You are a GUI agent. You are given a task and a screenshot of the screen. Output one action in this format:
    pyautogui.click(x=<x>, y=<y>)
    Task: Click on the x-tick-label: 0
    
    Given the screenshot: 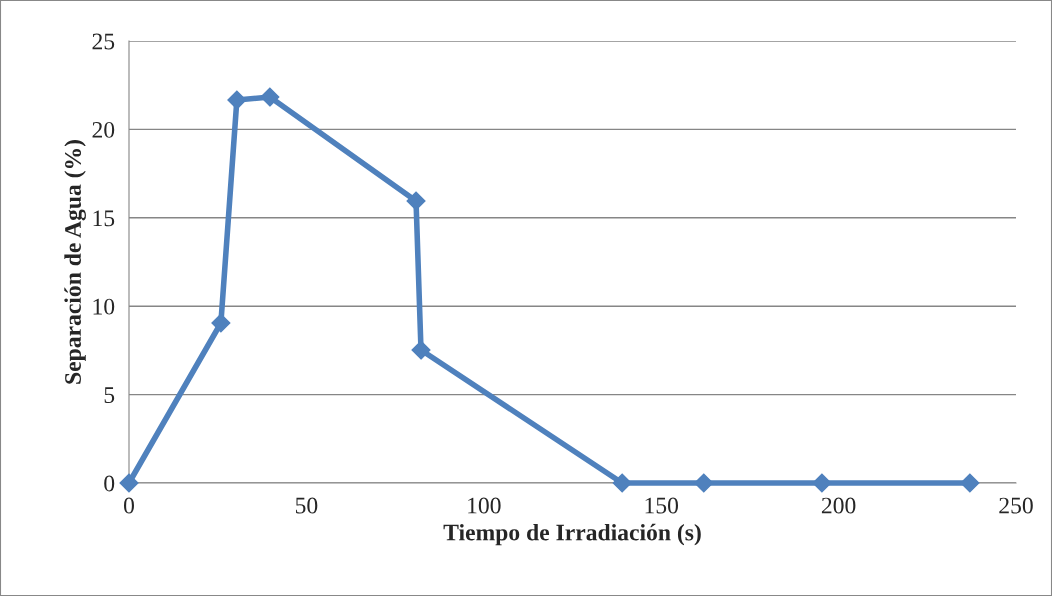 What is the action you would take?
    pyautogui.click(x=129, y=505)
    